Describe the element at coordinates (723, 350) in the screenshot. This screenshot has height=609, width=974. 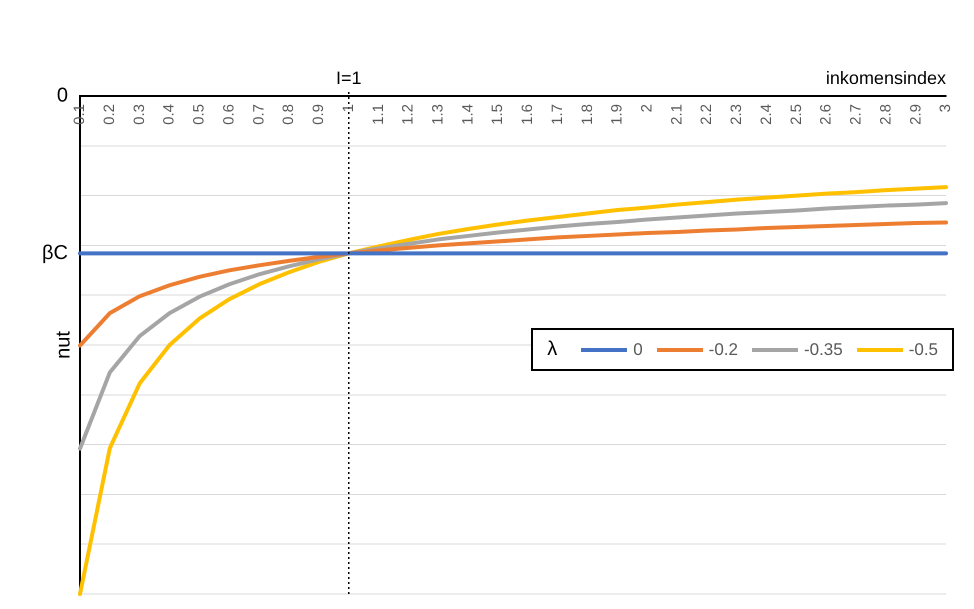
I see `legend-label: -0.2` at that location.